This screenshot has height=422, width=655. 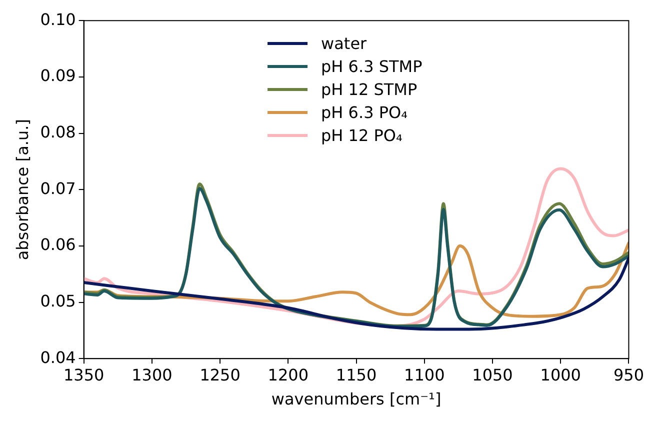 What do you see at coordinates (58, 244) in the screenshot?
I see `y-tick-label: 0.06` at bounding box center [58, 244].